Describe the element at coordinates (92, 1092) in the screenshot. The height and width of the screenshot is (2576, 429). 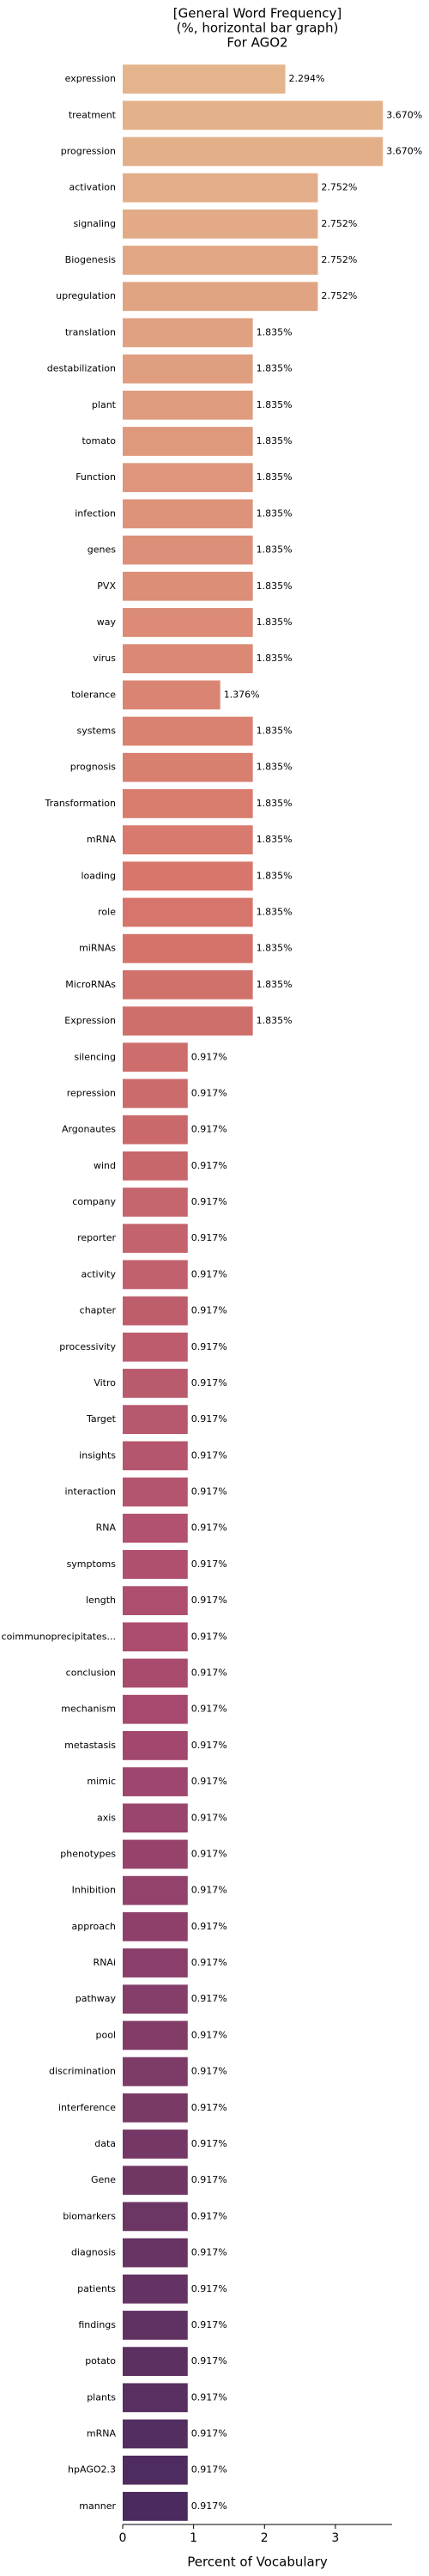
I see `y-tick-label: repression` at that location.